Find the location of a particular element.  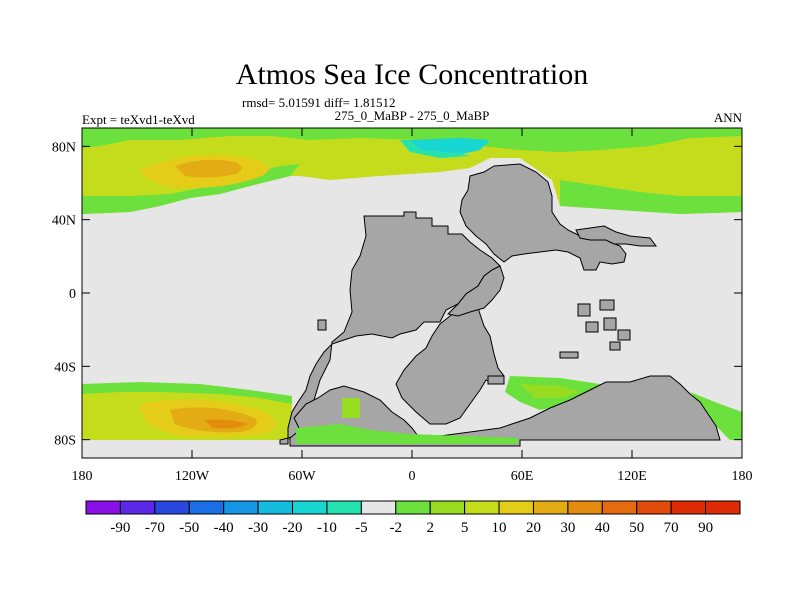

colorbar-label: -10 is located at coordinates (327, 528).